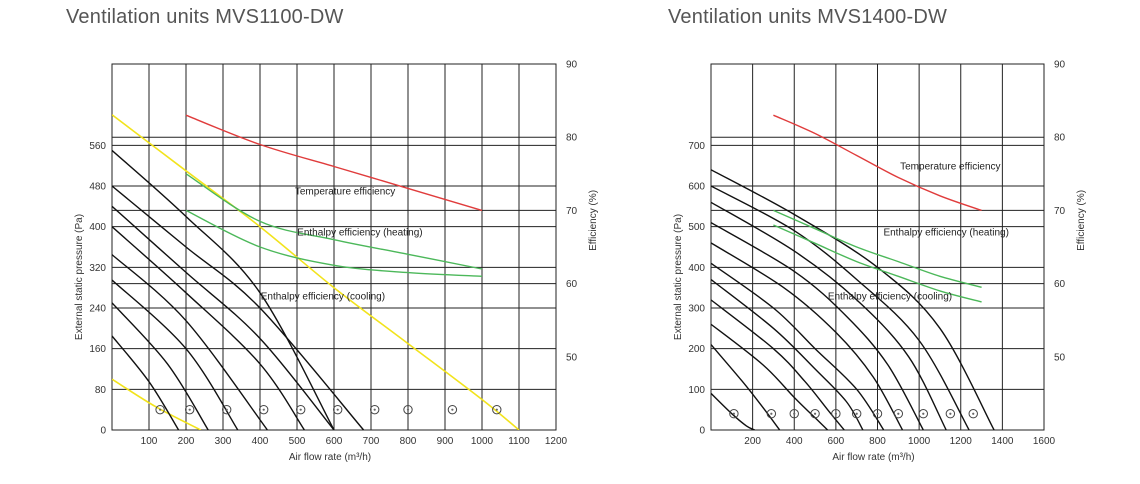  I want to click on limit-curve, so click(157, 404).